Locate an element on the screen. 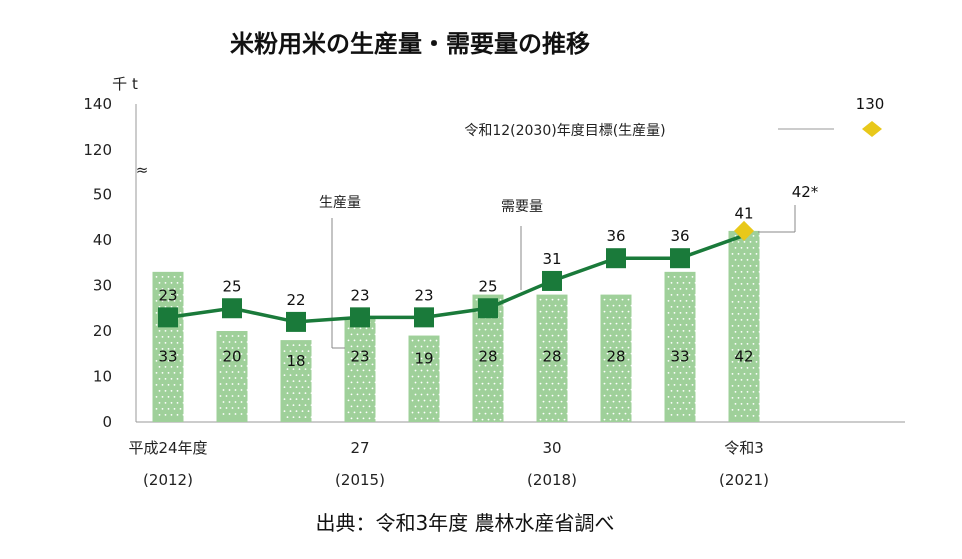 This screenshot has width=962, height=559. x-tick-year: (2021) is located at coordinates (744, 480).